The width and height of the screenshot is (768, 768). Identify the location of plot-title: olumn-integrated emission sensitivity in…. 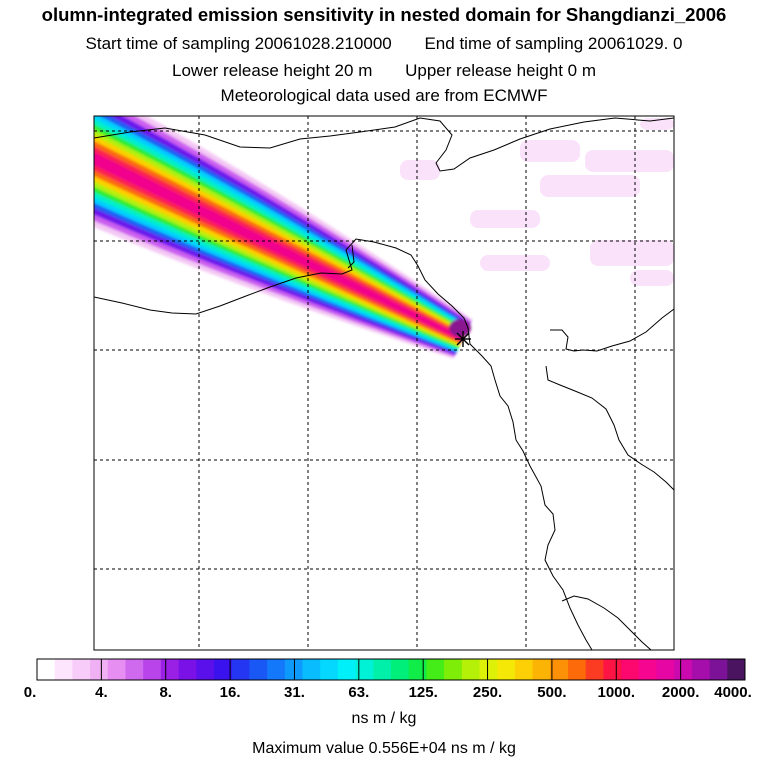
(384, 14).